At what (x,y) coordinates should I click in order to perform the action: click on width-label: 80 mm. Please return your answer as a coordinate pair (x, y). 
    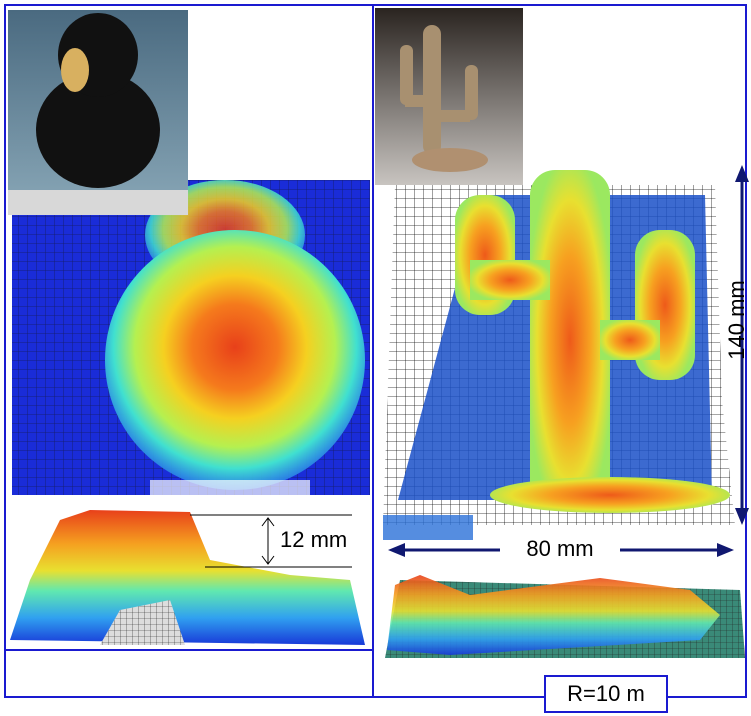
    Looking at the image, I should click on (559, 548).